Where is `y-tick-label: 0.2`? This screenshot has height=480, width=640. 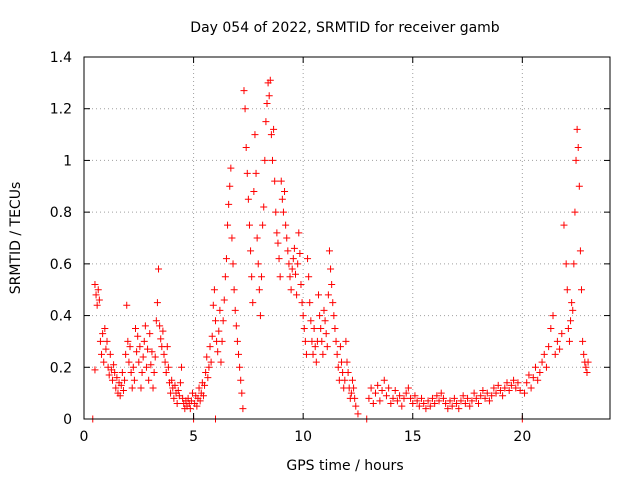
y-tick-label: 0.2 is located at coordinates (61, 368).